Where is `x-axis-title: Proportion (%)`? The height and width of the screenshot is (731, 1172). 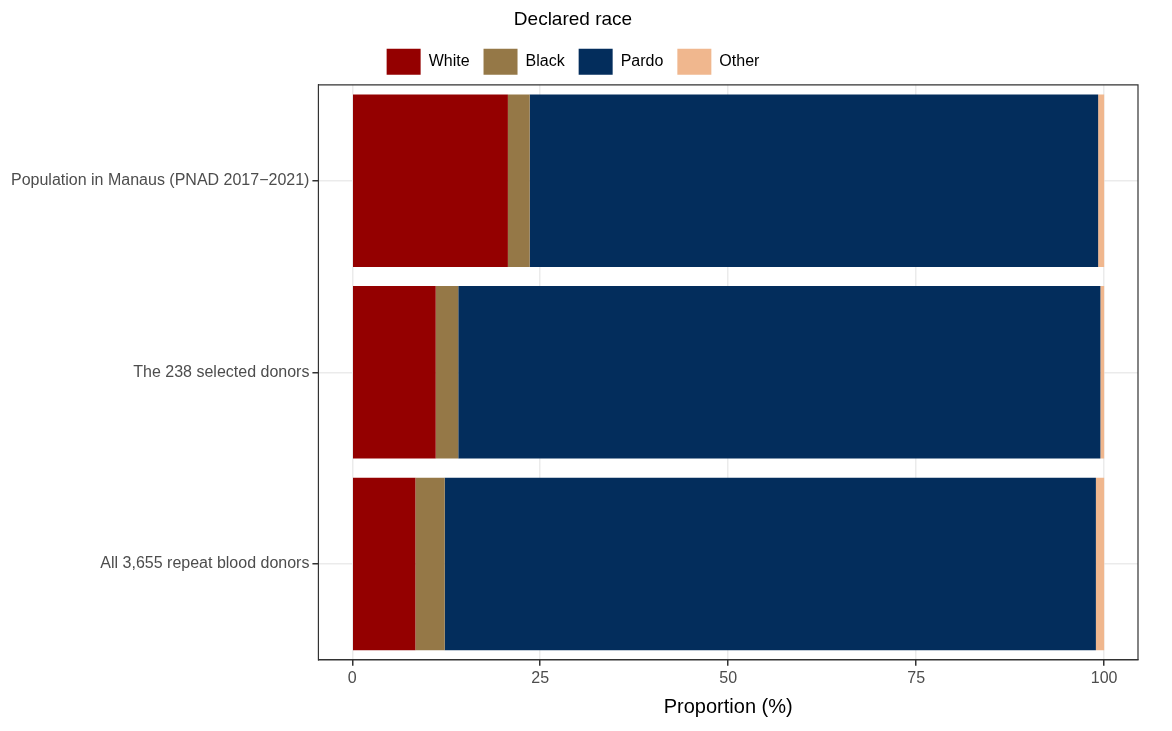 x-axis-title: Proportion (%) is located at coordinates (728, 705).